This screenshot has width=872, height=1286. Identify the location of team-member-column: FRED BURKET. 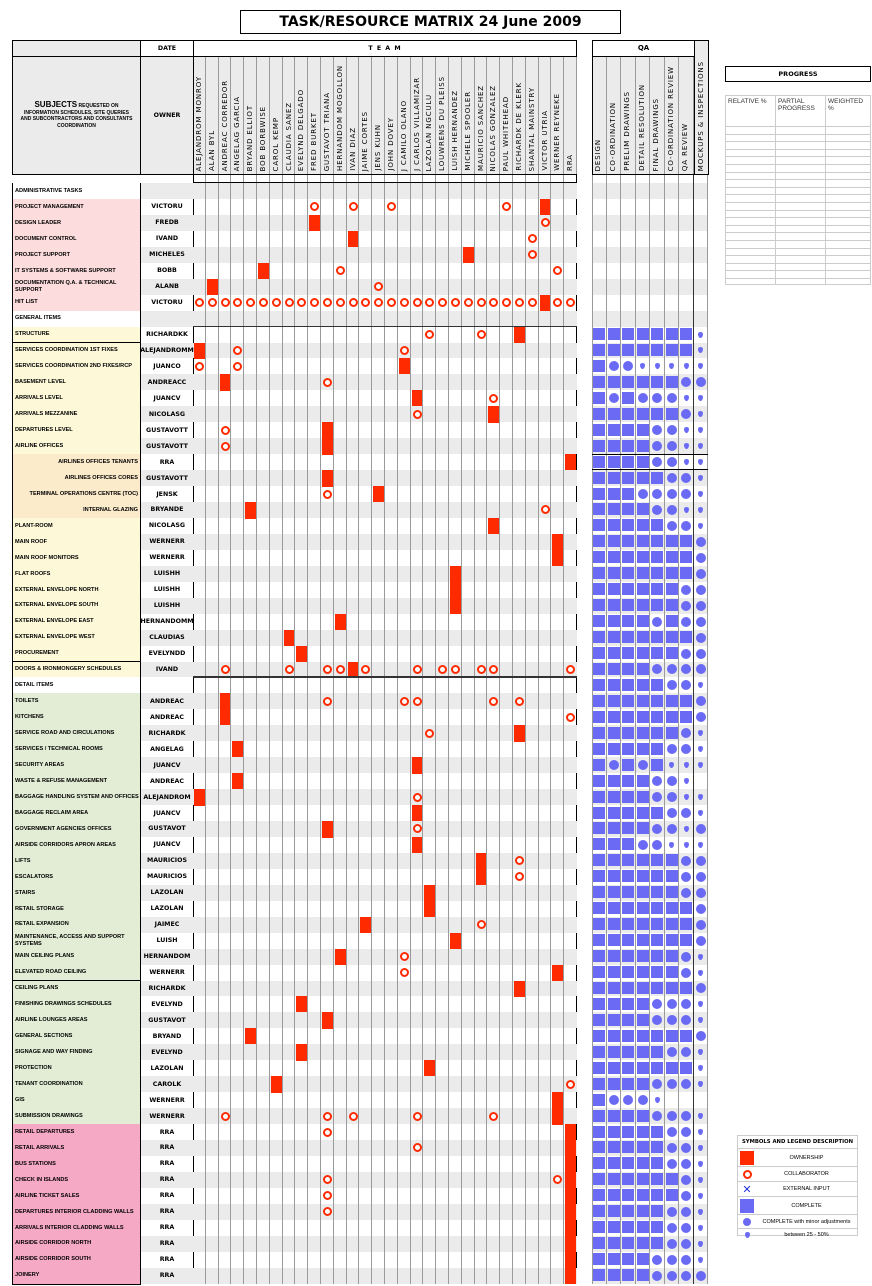
(314, 115).